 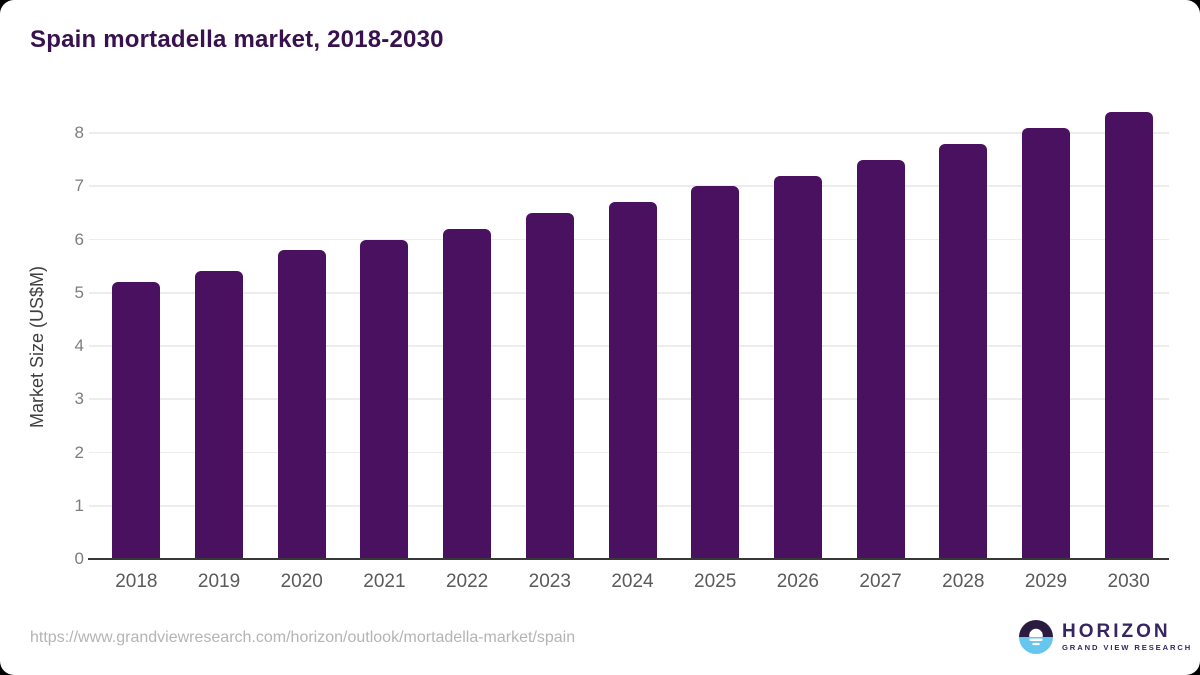 I want to click on x-tick-label: 2020, so click(x=301, y=581).